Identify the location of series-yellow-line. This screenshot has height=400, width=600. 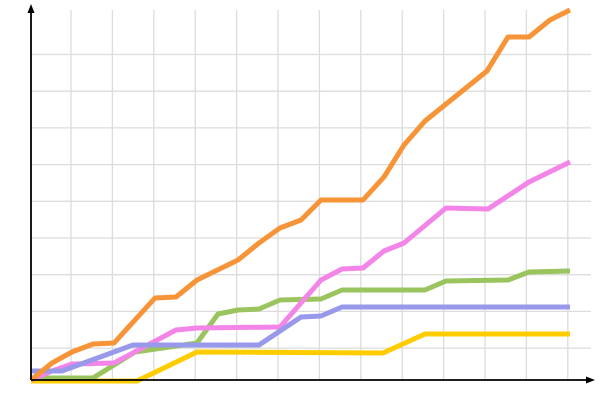
(300, 357).